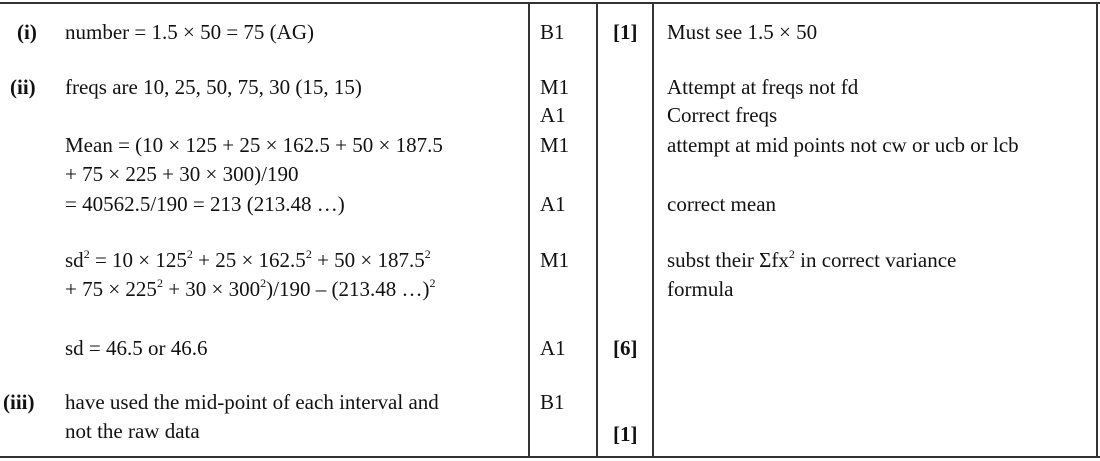 The height and width of the screenshot is (461, 1100). Describe the element at coordinates (111, 289) in the screenshot. I see `text: + 75 × 225` at that location.